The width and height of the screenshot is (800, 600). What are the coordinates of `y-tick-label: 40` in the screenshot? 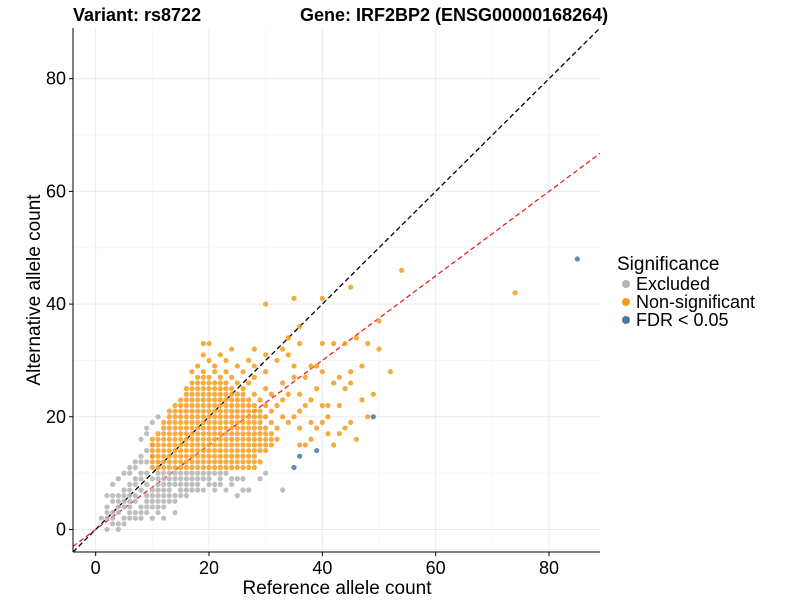 It's located at (56, 304).